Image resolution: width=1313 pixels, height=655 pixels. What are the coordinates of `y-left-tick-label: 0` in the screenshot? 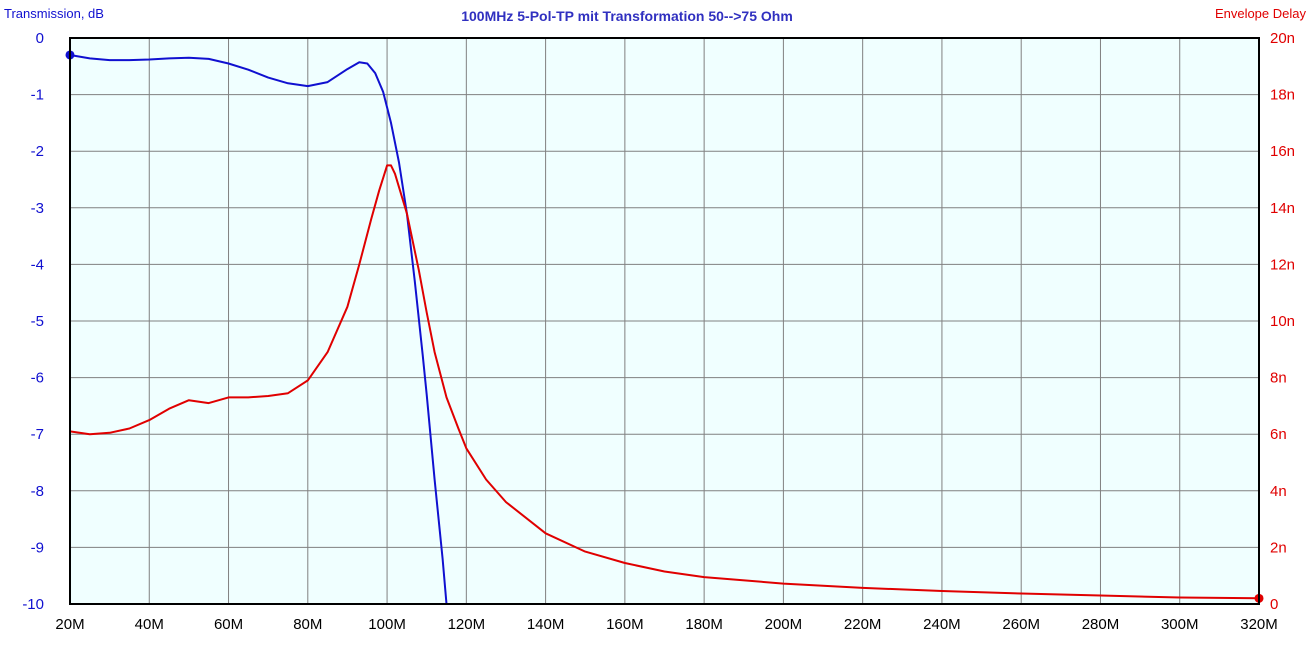 It's located at (40, 38).